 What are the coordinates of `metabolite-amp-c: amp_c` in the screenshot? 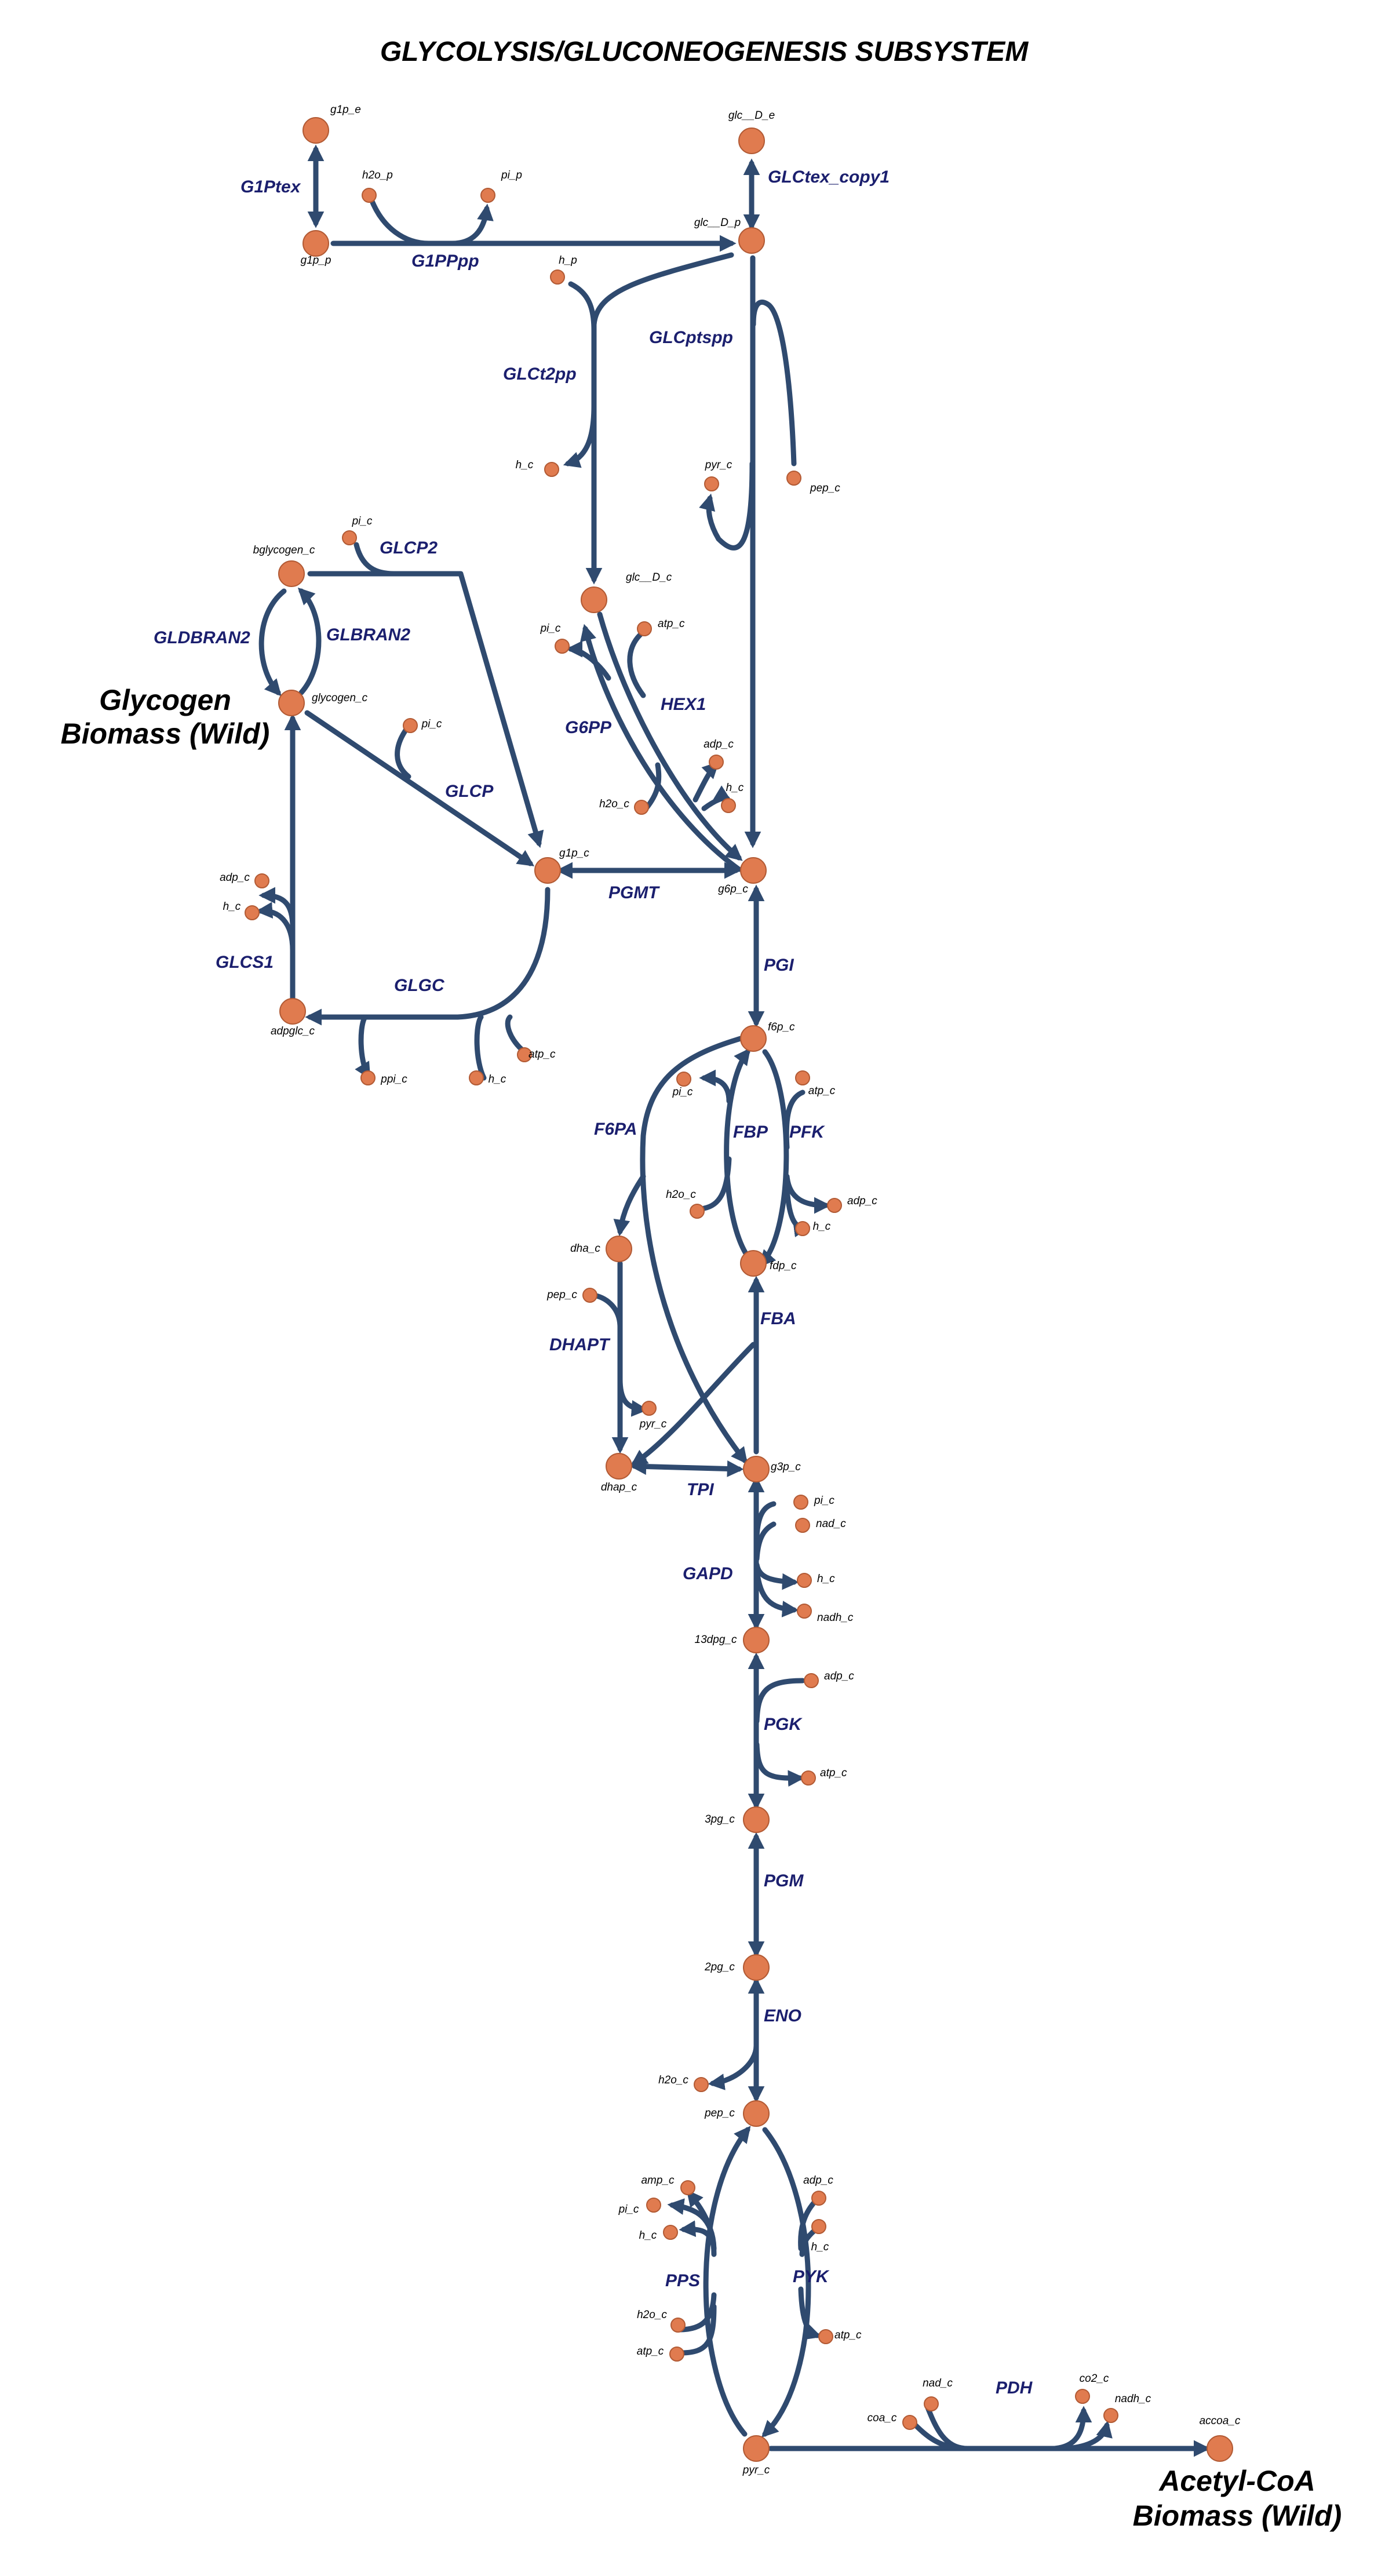 It's located at (668, 2184).